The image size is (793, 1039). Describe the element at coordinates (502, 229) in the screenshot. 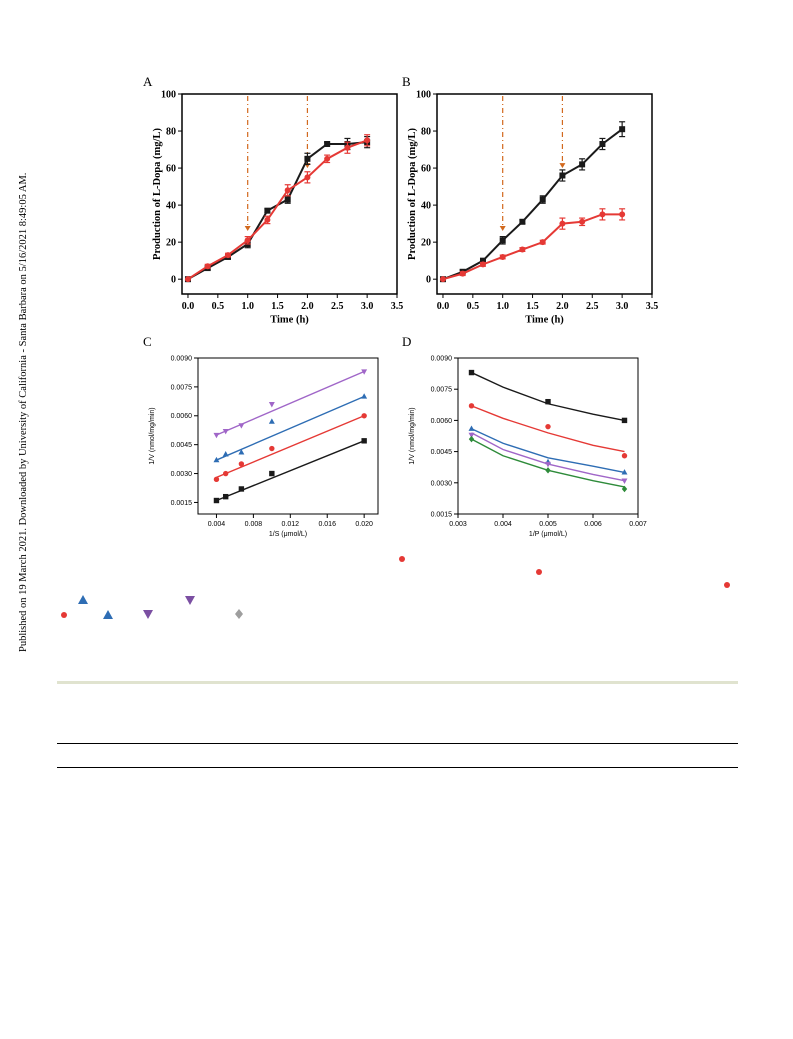

I see `annotation-arrow` at that location.